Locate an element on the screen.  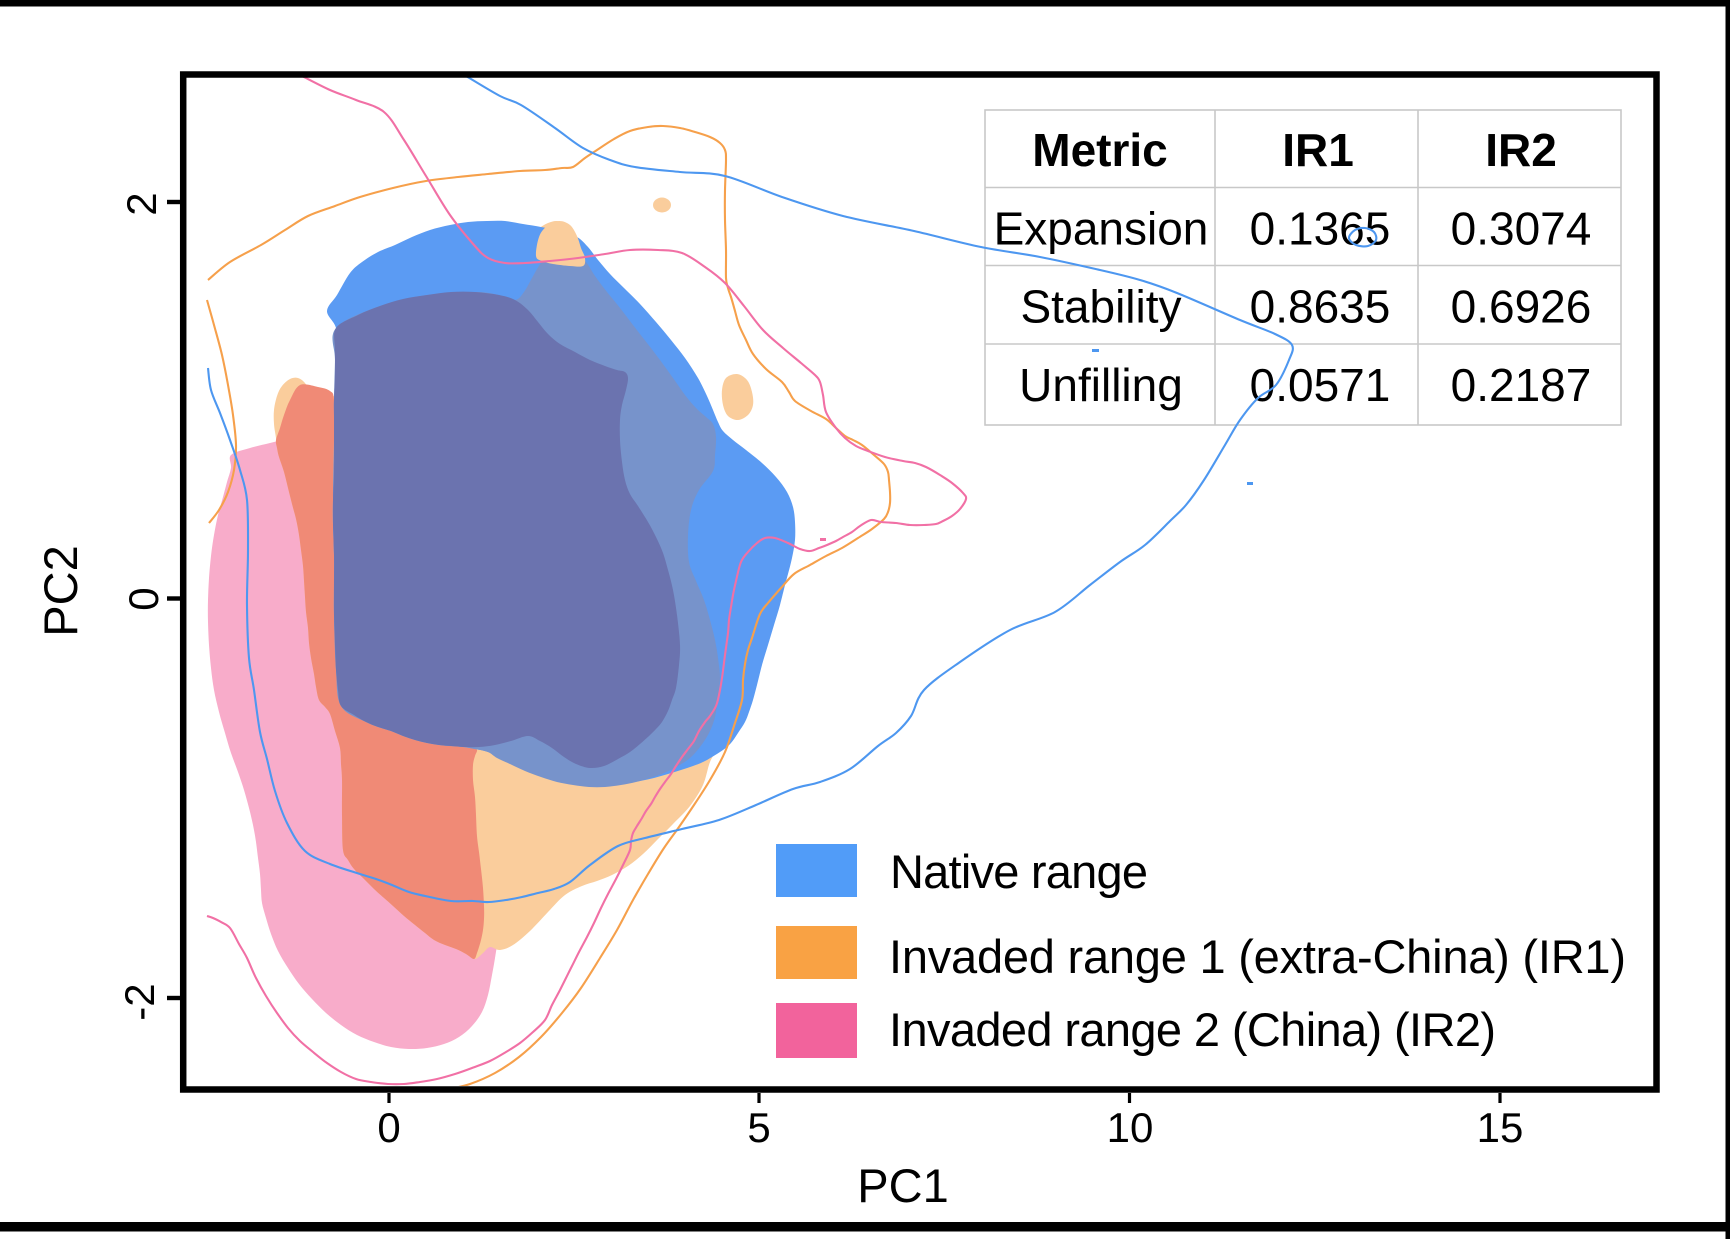
svg-text: 0.6926 is located at coordinates (1521, 307).